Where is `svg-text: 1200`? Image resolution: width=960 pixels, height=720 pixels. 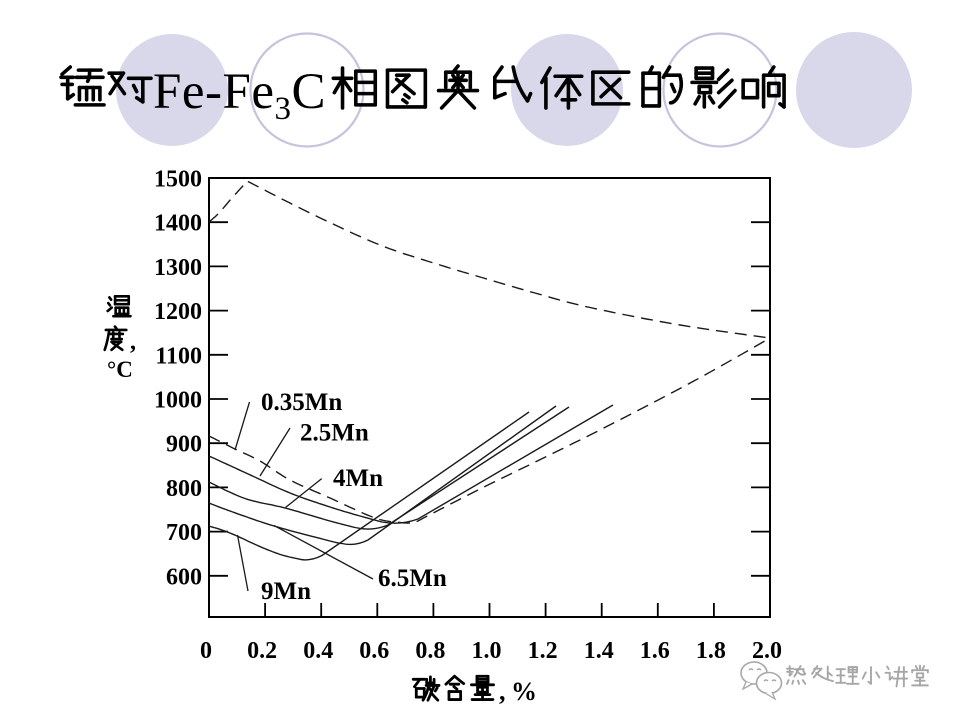 svg-text: 1200 is located at coordinates (178, 312).